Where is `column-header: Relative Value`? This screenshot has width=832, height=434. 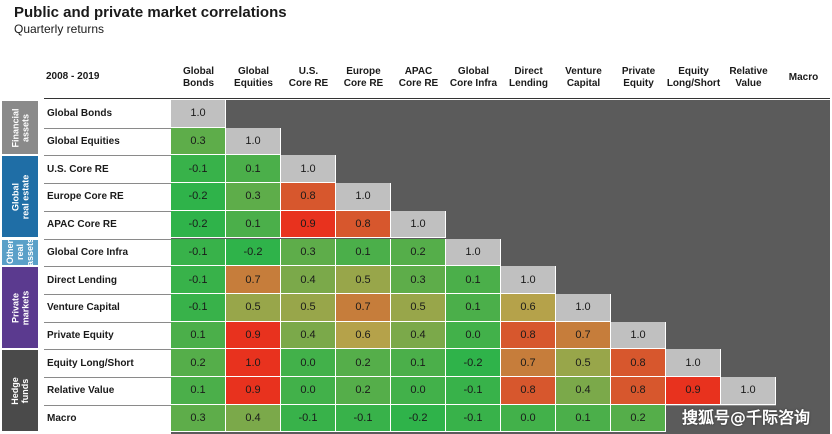 column-header: Relative Value is located at coordinates (748, 78).